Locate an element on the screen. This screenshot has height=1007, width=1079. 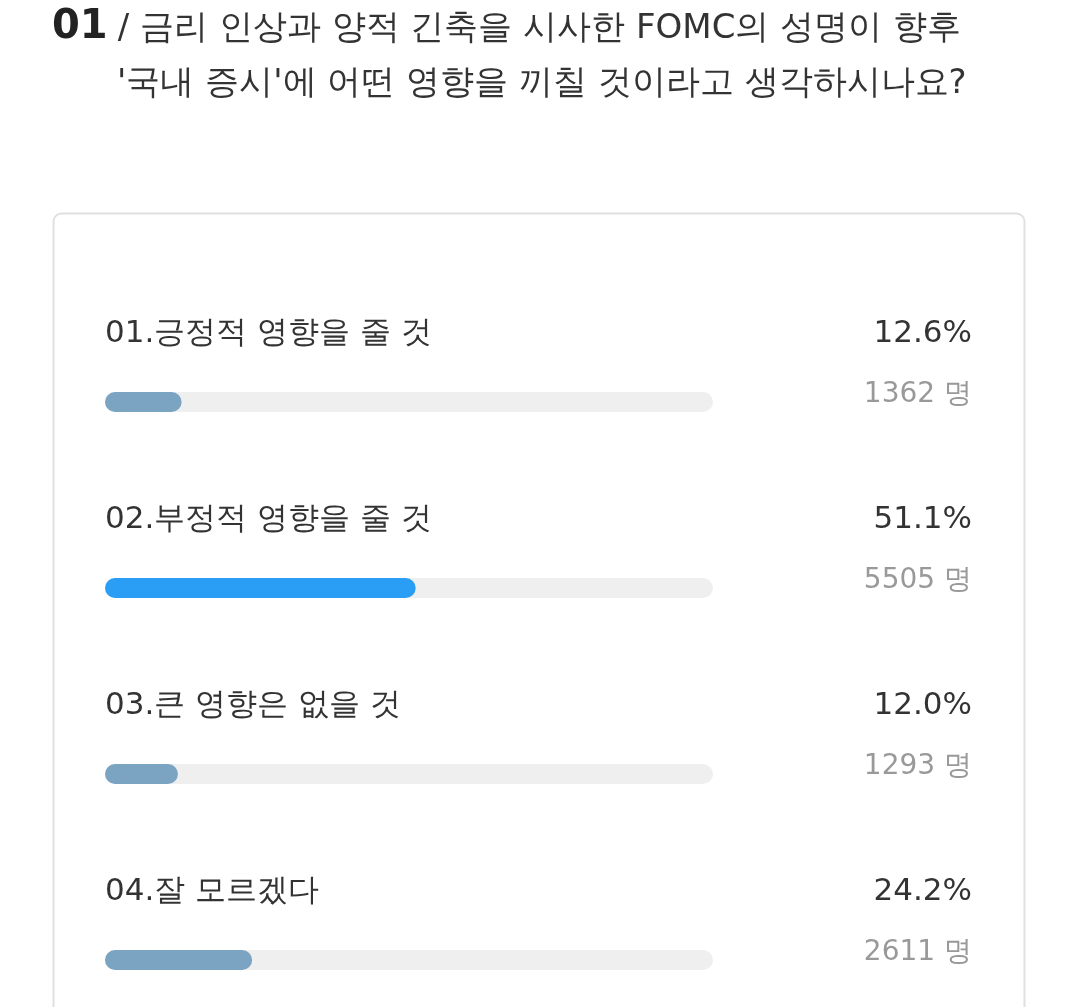
y-tick-label: 01.긍정적 영향을 줄 것 is located at coordinates (268, 331).